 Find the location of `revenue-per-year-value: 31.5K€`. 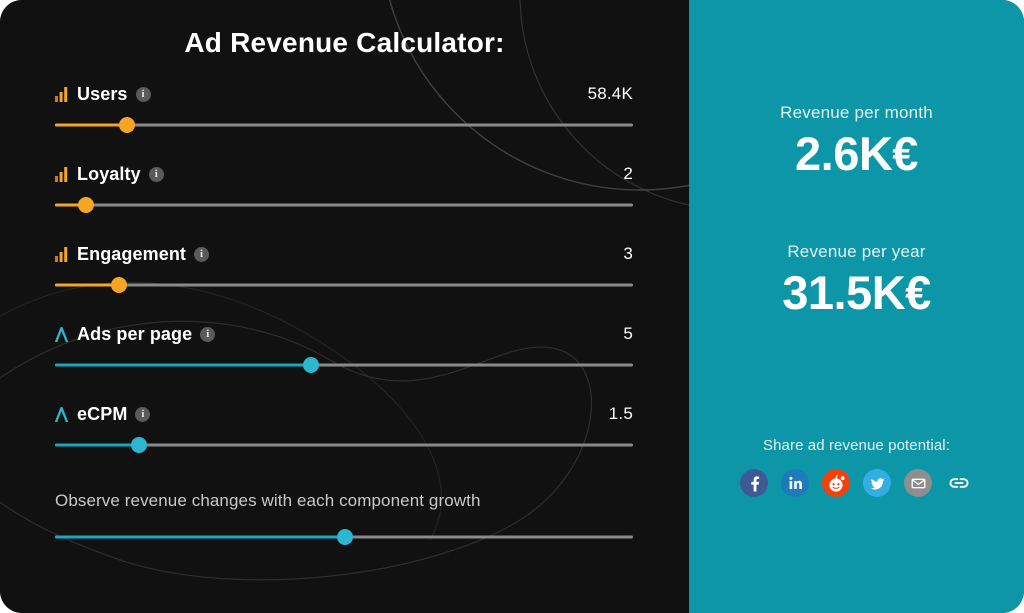

revenue-per-year-value: 31.5K€ is located at coordinates (856, 293).